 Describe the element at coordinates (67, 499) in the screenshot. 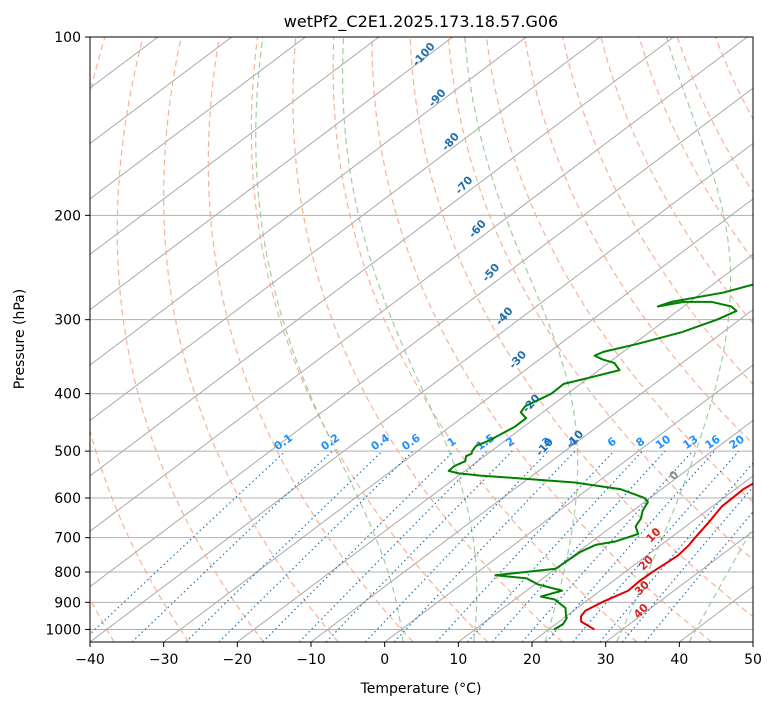

I see `y-tick-label: 600` at that location.